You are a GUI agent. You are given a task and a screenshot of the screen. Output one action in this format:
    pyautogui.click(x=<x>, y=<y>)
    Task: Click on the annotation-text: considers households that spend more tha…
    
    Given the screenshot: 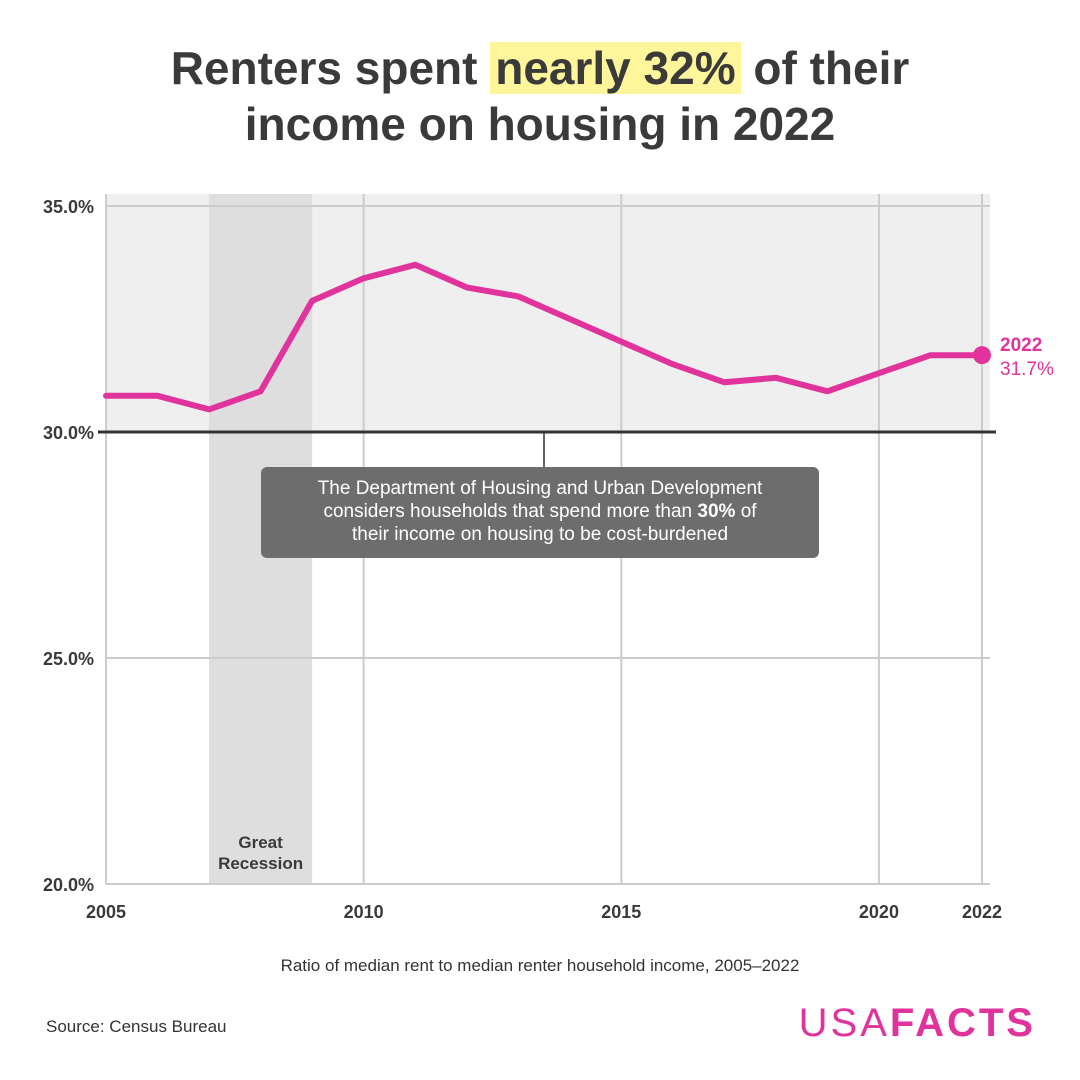 What is the action you would take?
    pyautogui.click(x=508, y=511)
    